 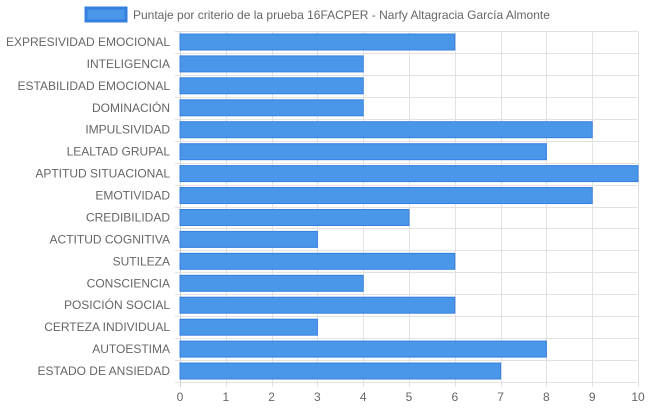 What do you see at coordinates (128, 218) in the screenshot?
I see `y-tick-label: CREDIBILIDAD` at bounding box center [128, 218].